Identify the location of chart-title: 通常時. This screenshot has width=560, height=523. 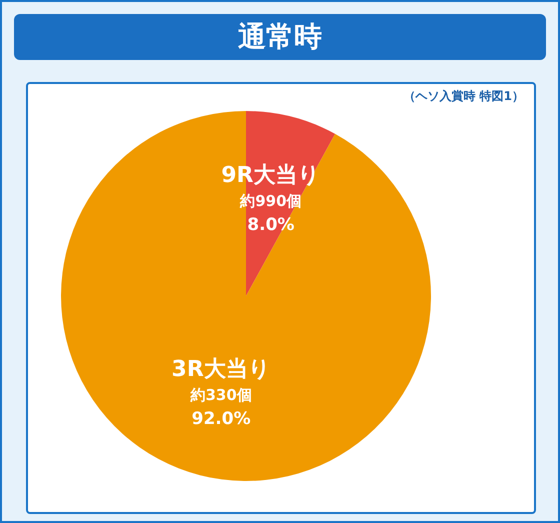
(280, 37).